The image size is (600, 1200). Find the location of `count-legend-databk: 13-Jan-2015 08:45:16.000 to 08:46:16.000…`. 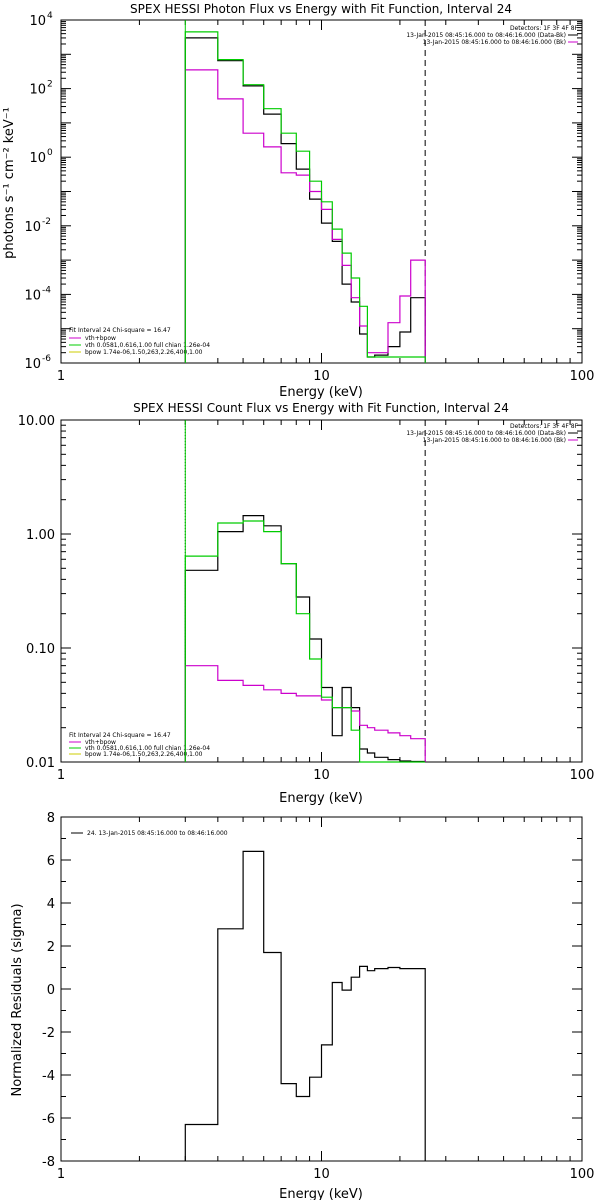

count-legend-databk: 13-Jan-2015 08:45:16.000 to 08:46:16.000… is located at coordinates (486, 433).